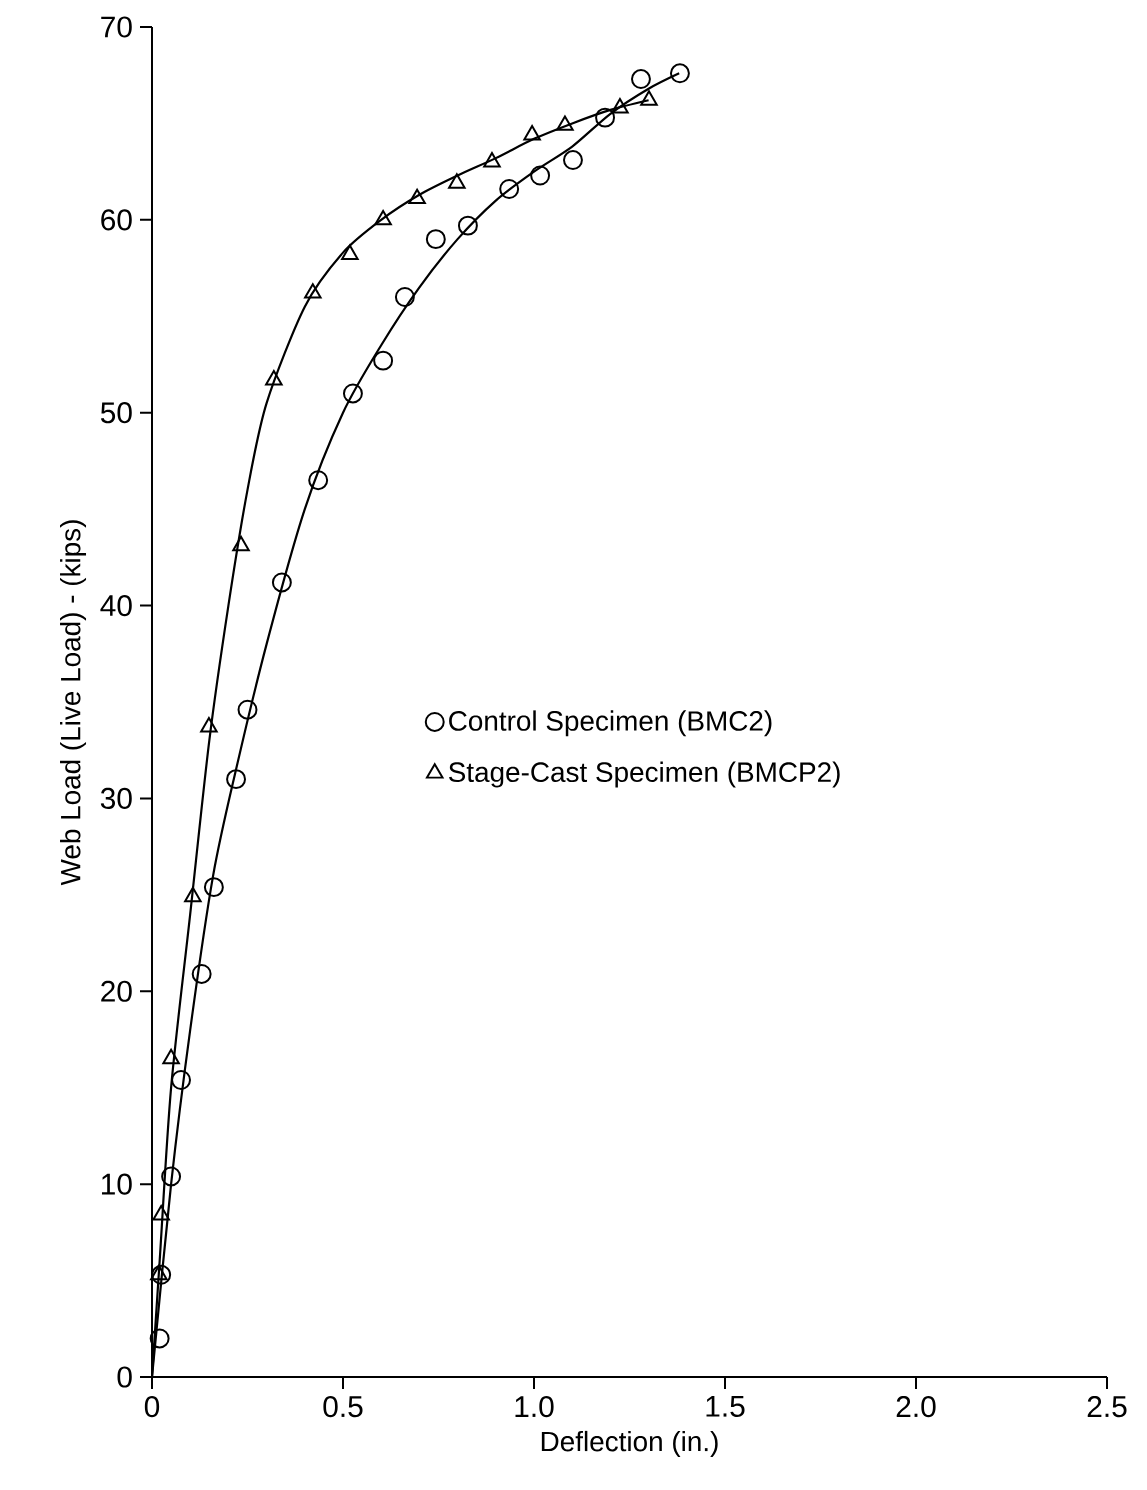 This screenshot has height=1490, width=1147. Describe the element at coordinates (916, 1407) in the screenshot. I see `x-tick-label: 2.0` at that location.